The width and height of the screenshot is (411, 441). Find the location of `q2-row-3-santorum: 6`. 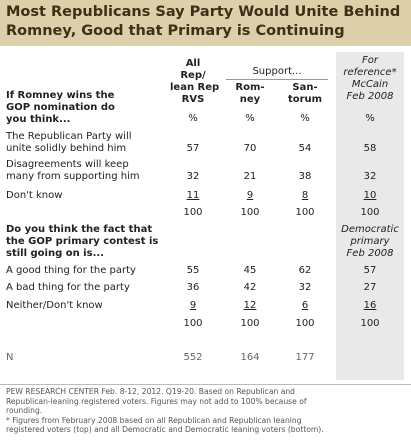

q2-row-3-santorum: 6 is located at coordinates (305, 305).